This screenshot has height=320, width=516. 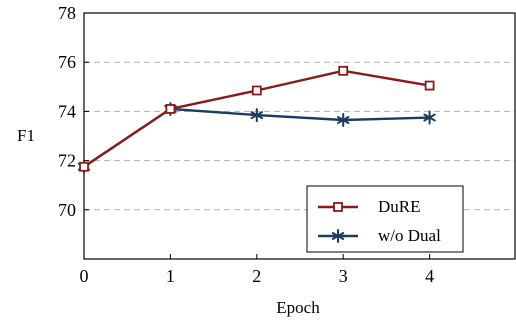 What do you see at coordinates (256, 276) in the screenshot?
I see `x-tick-label: 2` at bounding box center [256, 276].